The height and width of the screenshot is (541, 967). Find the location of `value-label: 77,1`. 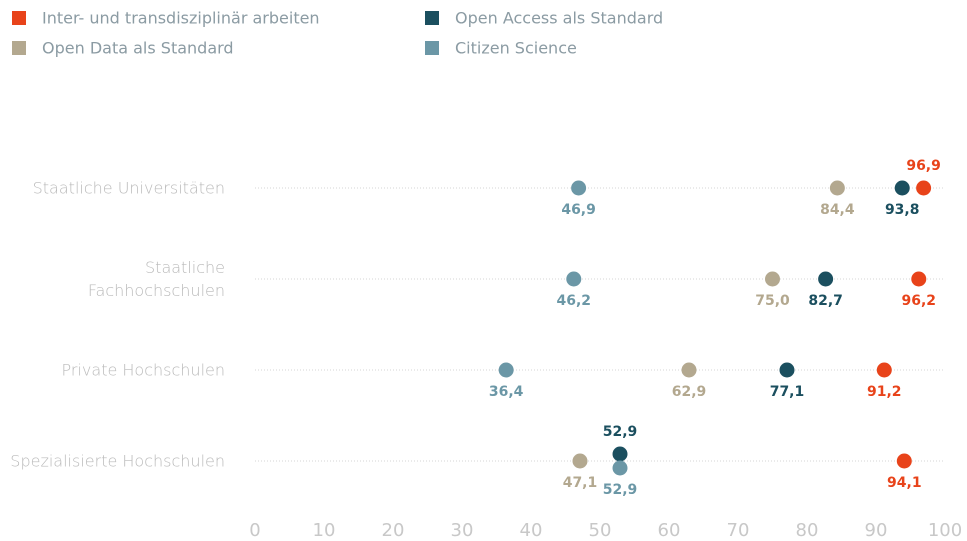

value-label: 77,1 is located at coordinates (787, 392).